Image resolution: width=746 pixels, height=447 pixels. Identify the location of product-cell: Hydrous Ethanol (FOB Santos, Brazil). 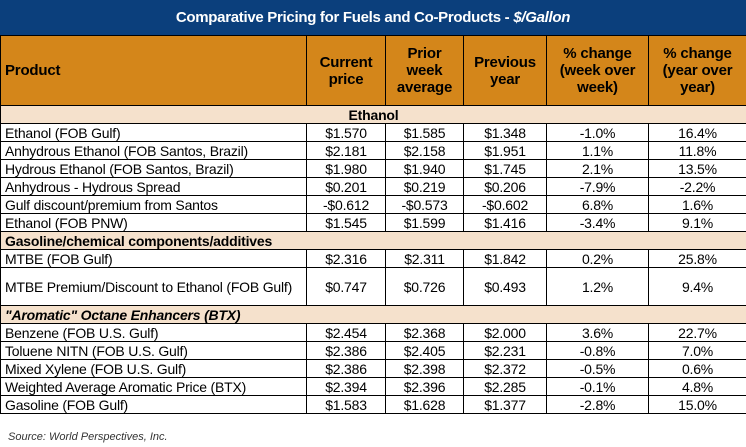
(153, 168).